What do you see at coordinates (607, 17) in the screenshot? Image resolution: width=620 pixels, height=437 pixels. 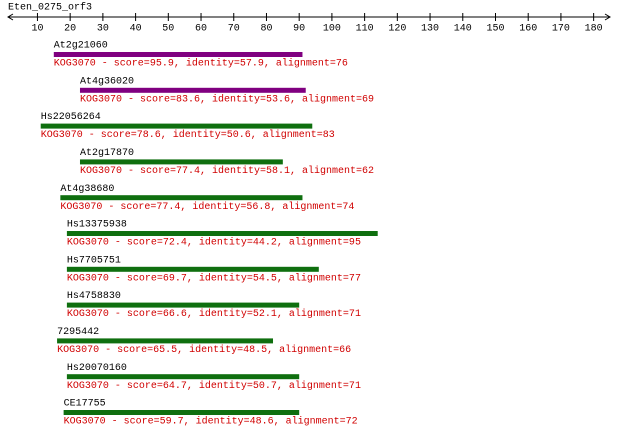 I see `axis-arrow-right` at bounding box center [607, 17].